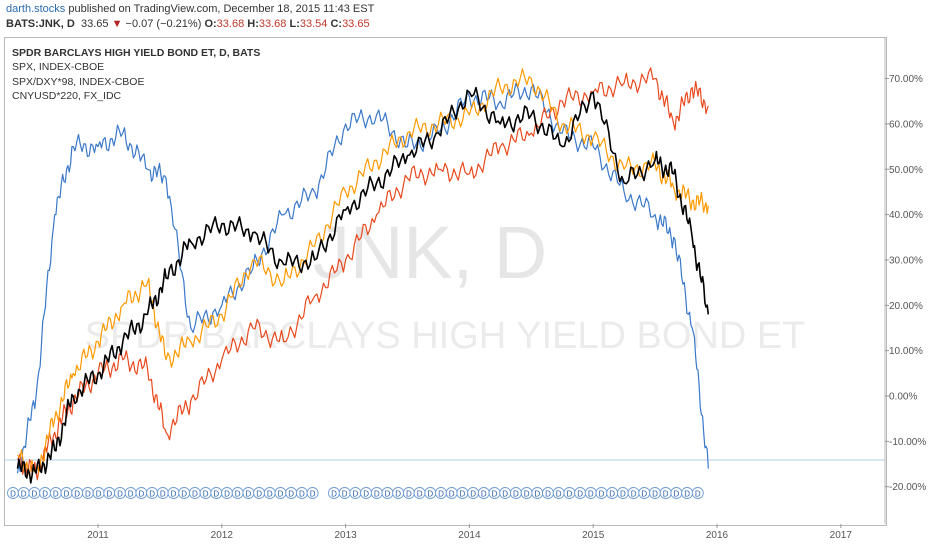  I want to click on watermark-name: SPDR BARCLAYS HIGH YIELD BOND ET, so click(445, 336).